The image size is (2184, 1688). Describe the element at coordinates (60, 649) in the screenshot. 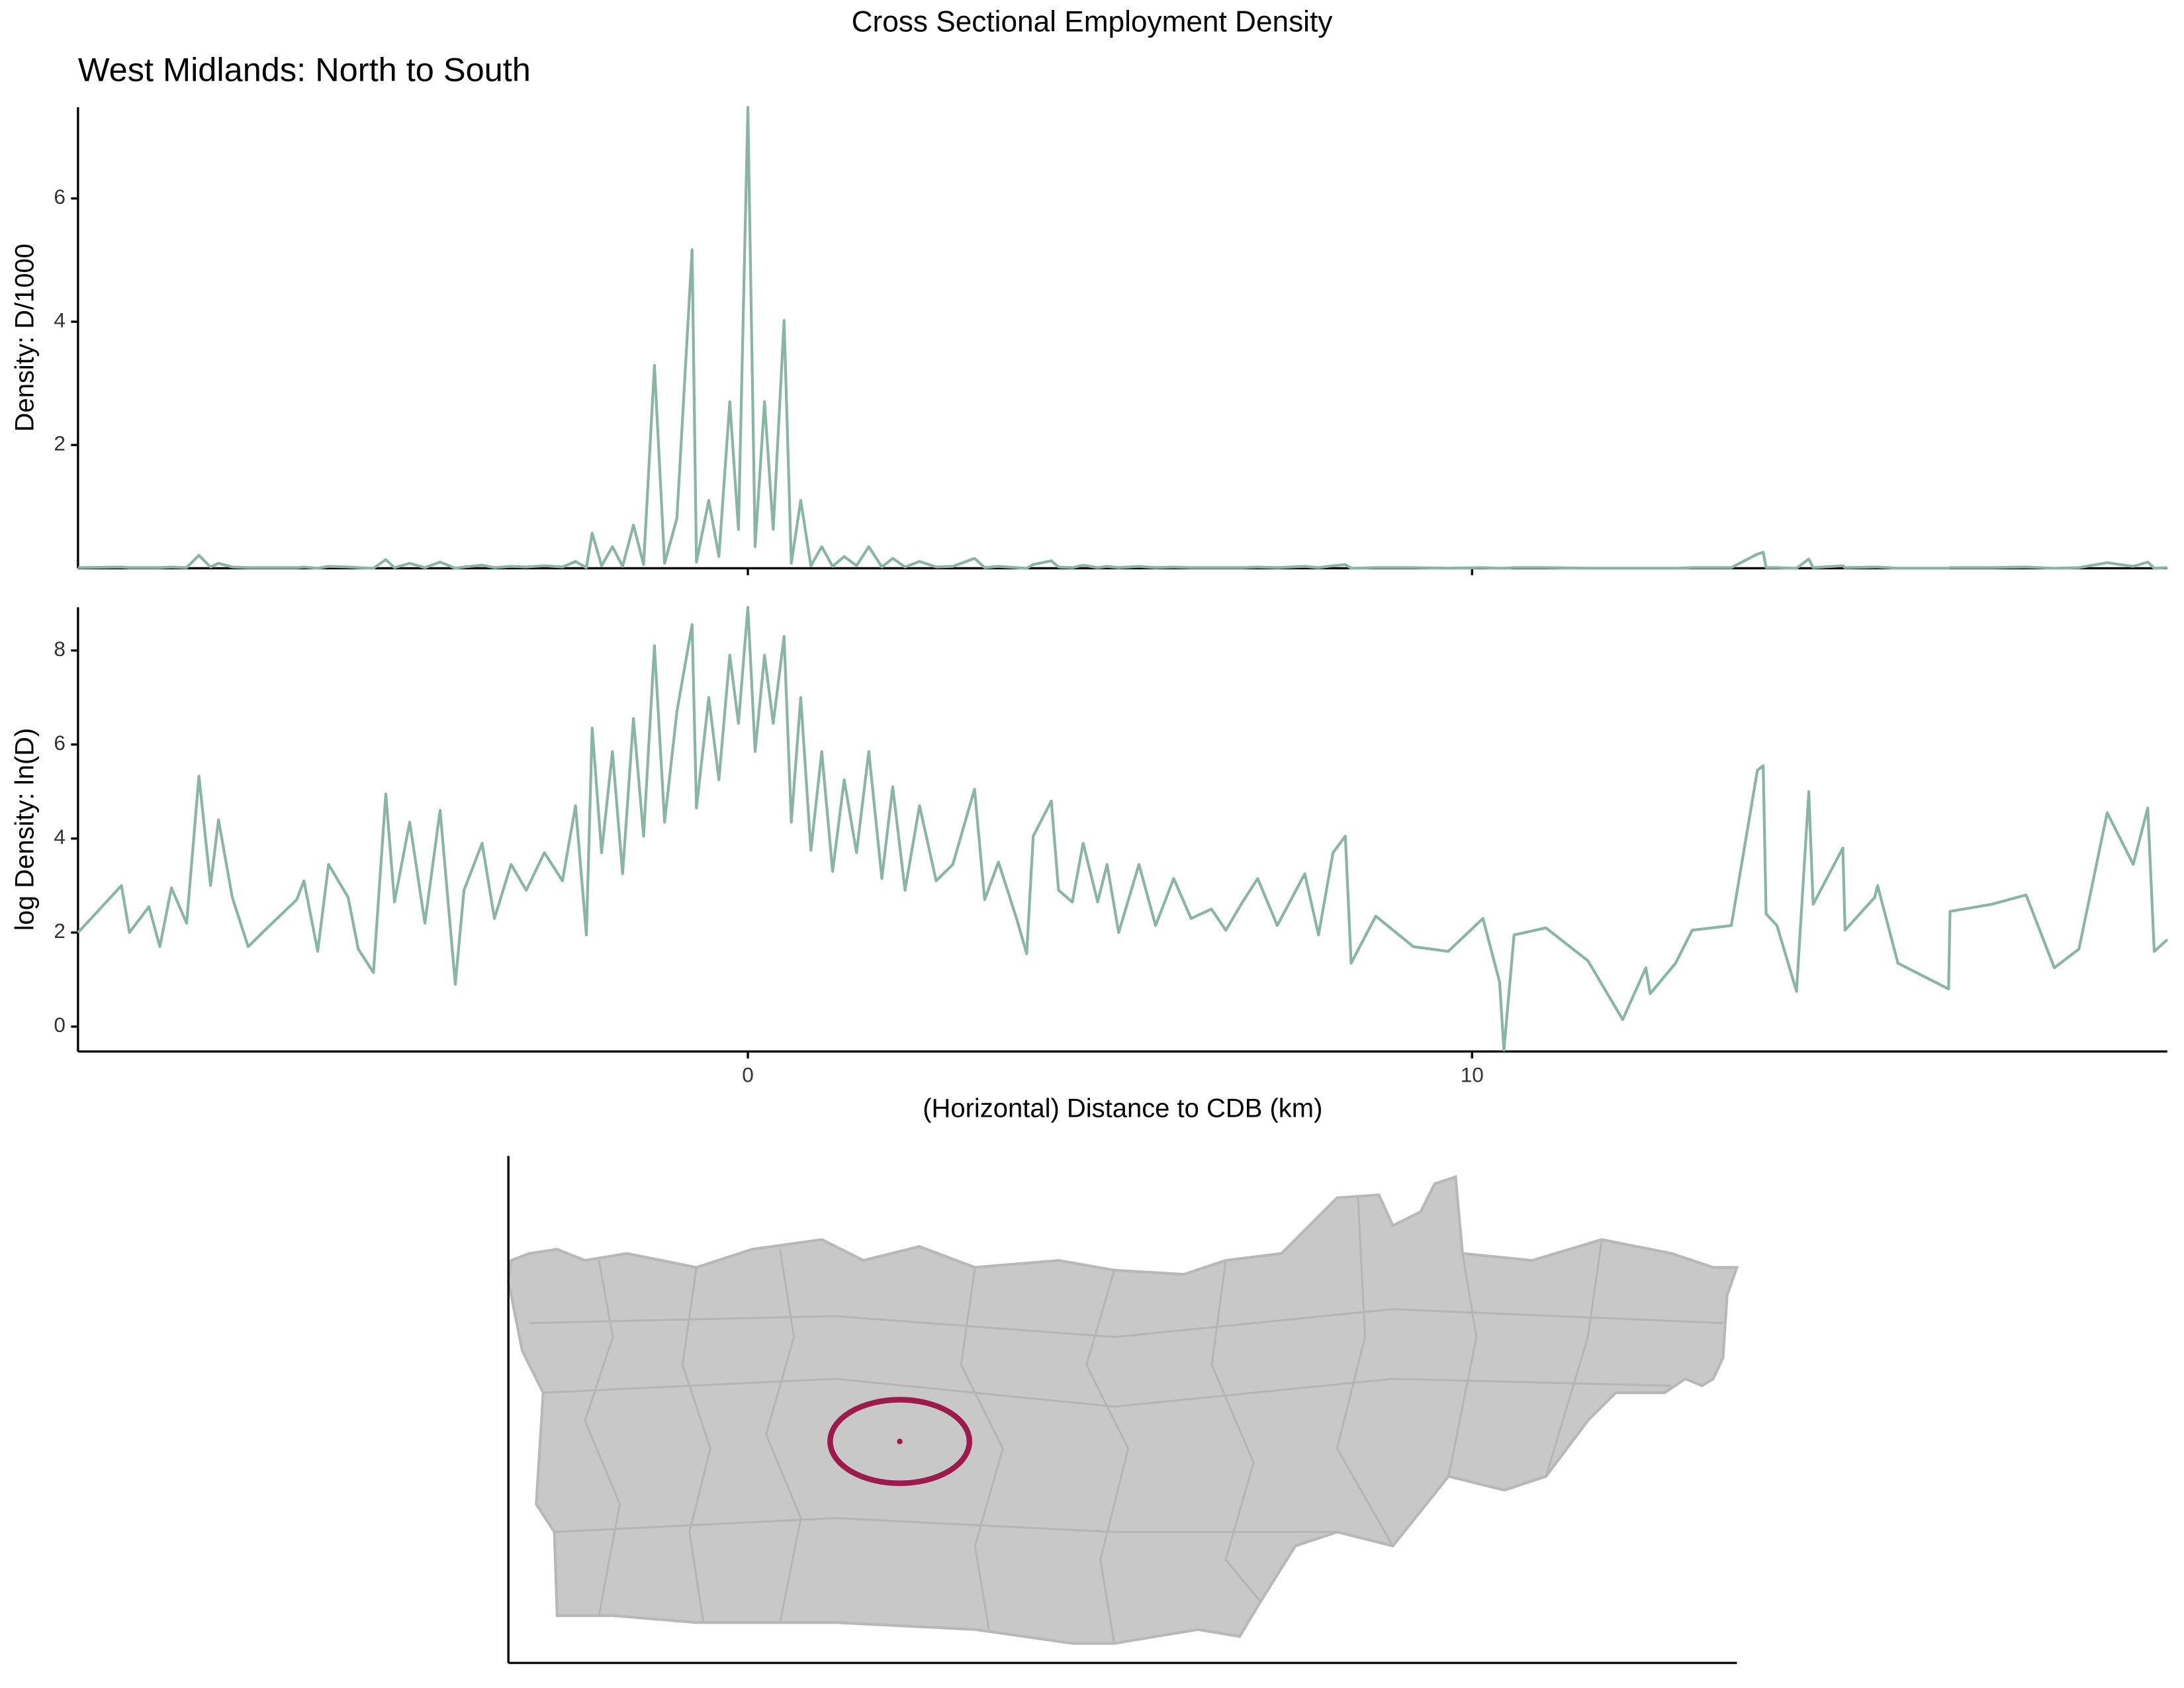

I see `y-tick-label: 8` at that location.